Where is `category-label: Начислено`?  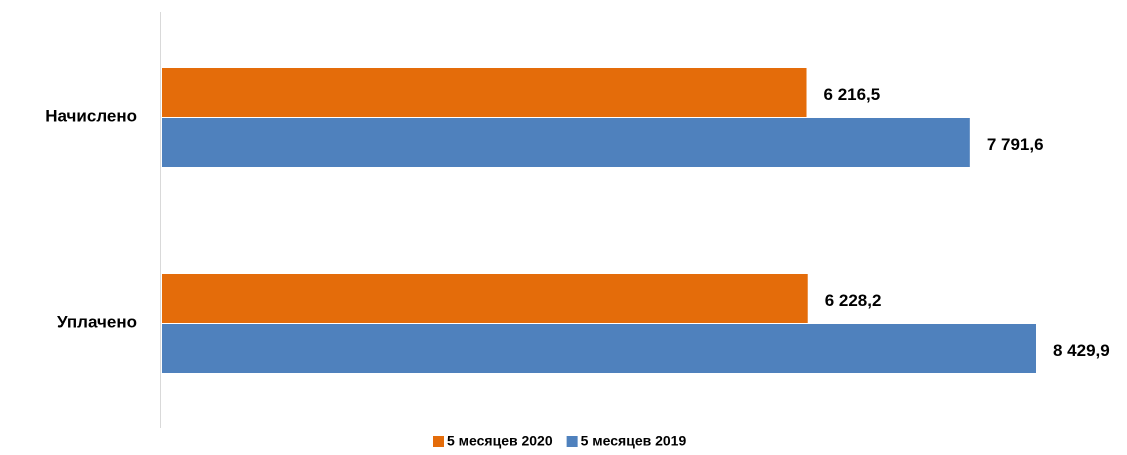
category-label: Начислено is located at coordinates (91, 115).